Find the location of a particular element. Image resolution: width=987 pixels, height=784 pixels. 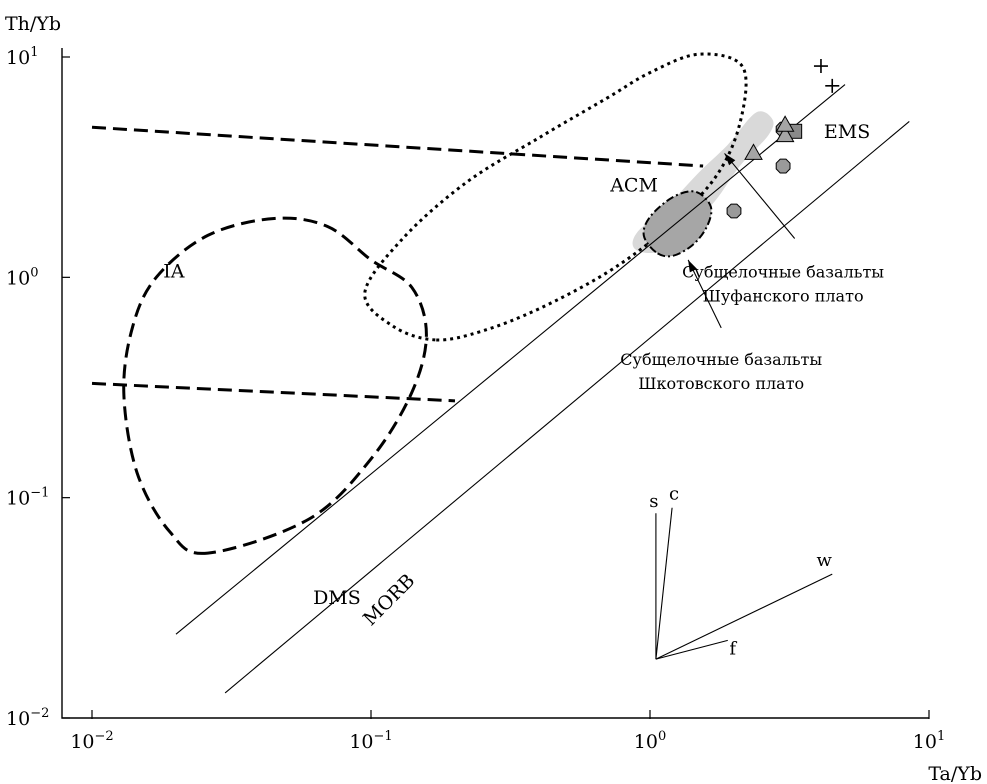

y-tick-label: 10⁻² is located at coordinates (27, 718).